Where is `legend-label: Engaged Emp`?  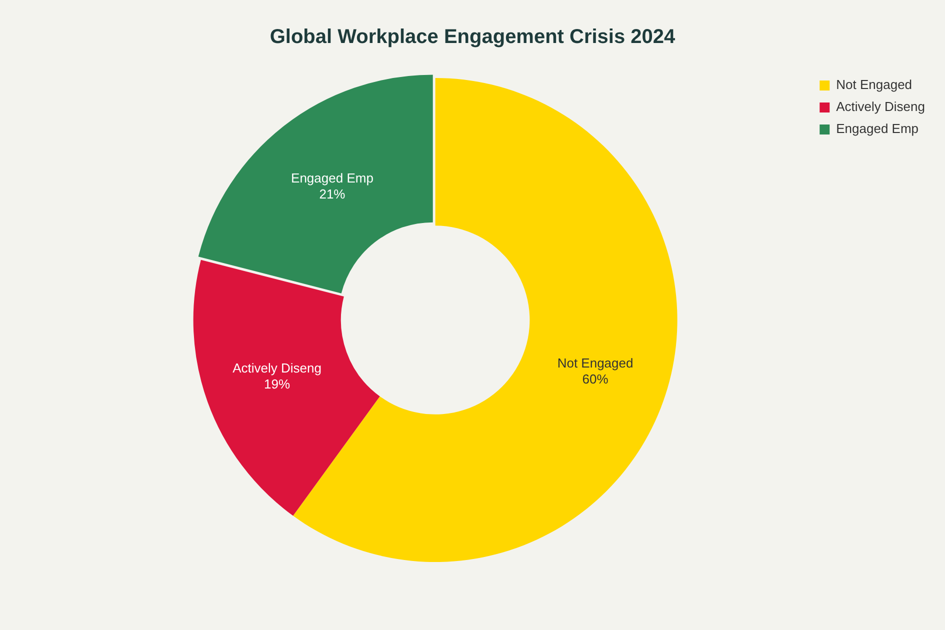 legend-label: Engaged Emp is located at coordinates (877, 128).